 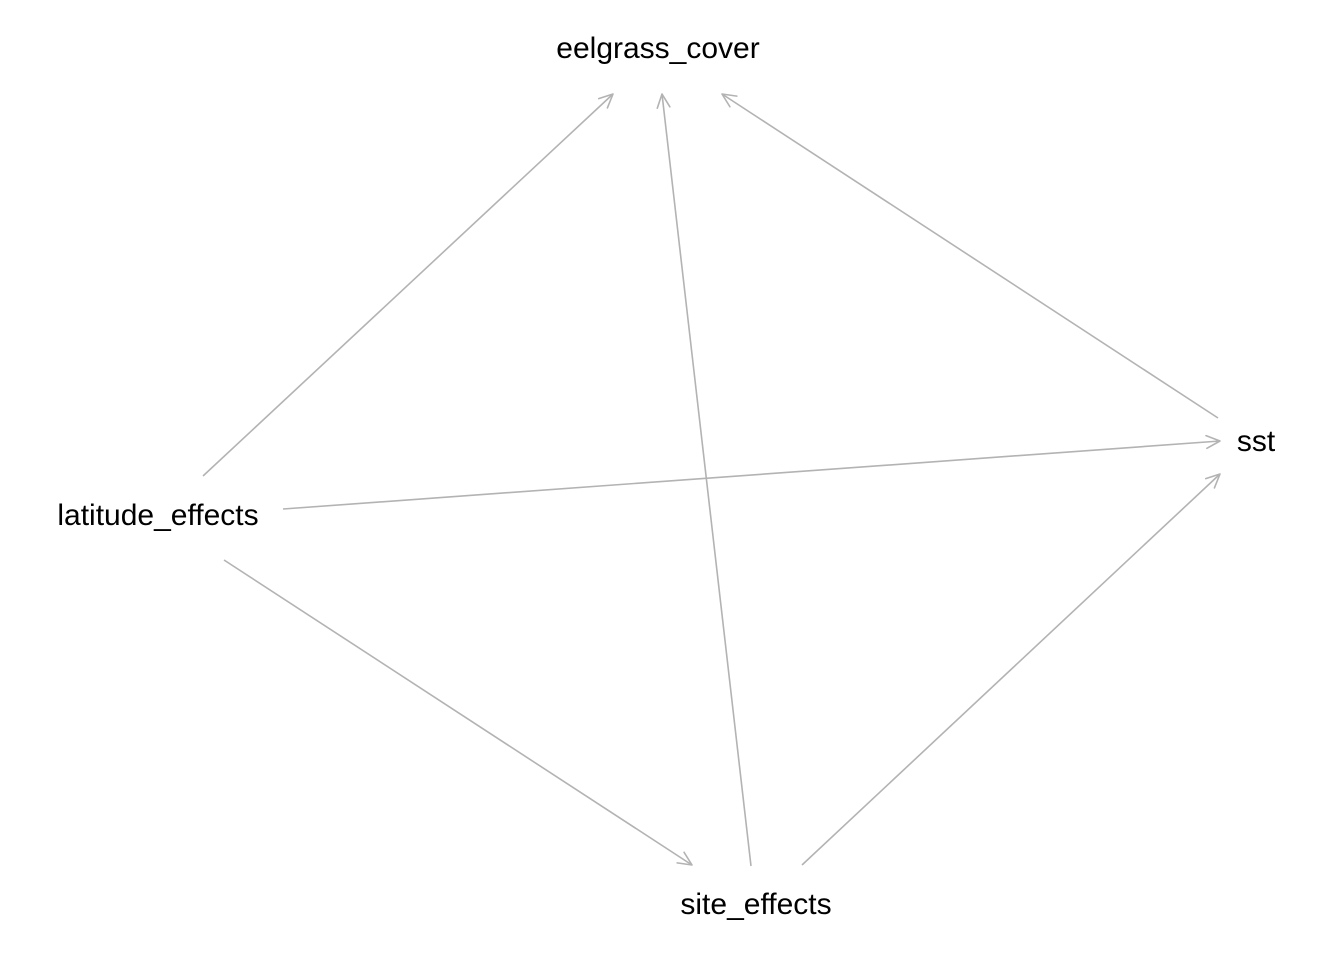 I want to click on edge-latitude-effects-to-site-effects, so click(x=458, y=712).